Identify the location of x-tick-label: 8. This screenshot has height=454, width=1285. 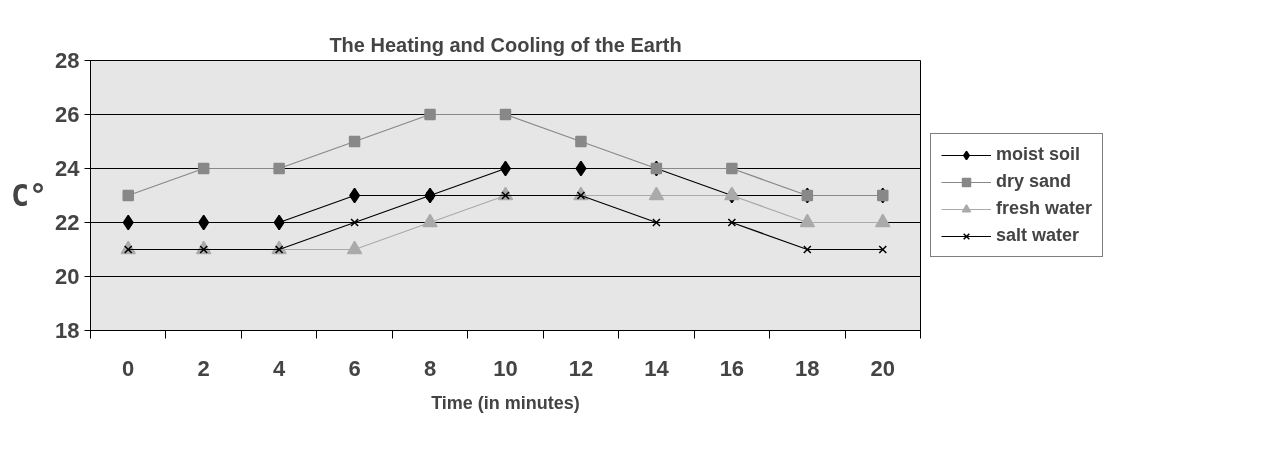
(430, 368).